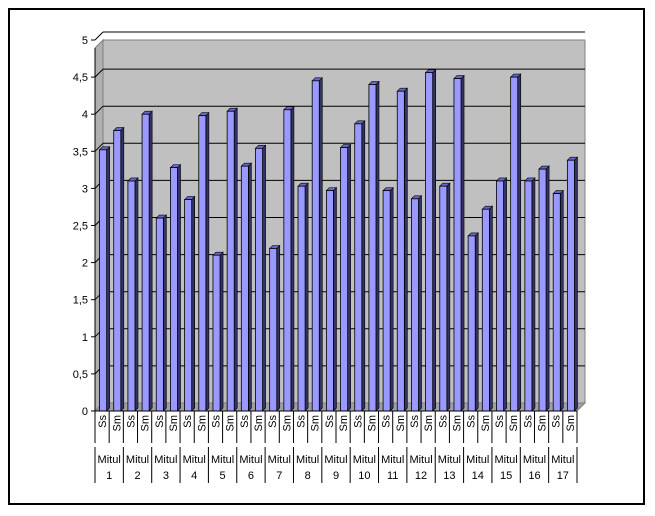 The image size is (655, 516). Describe the element at coordinates (80, 301) in the screenshot. I see `y-tick-label: 1,5` at that location.